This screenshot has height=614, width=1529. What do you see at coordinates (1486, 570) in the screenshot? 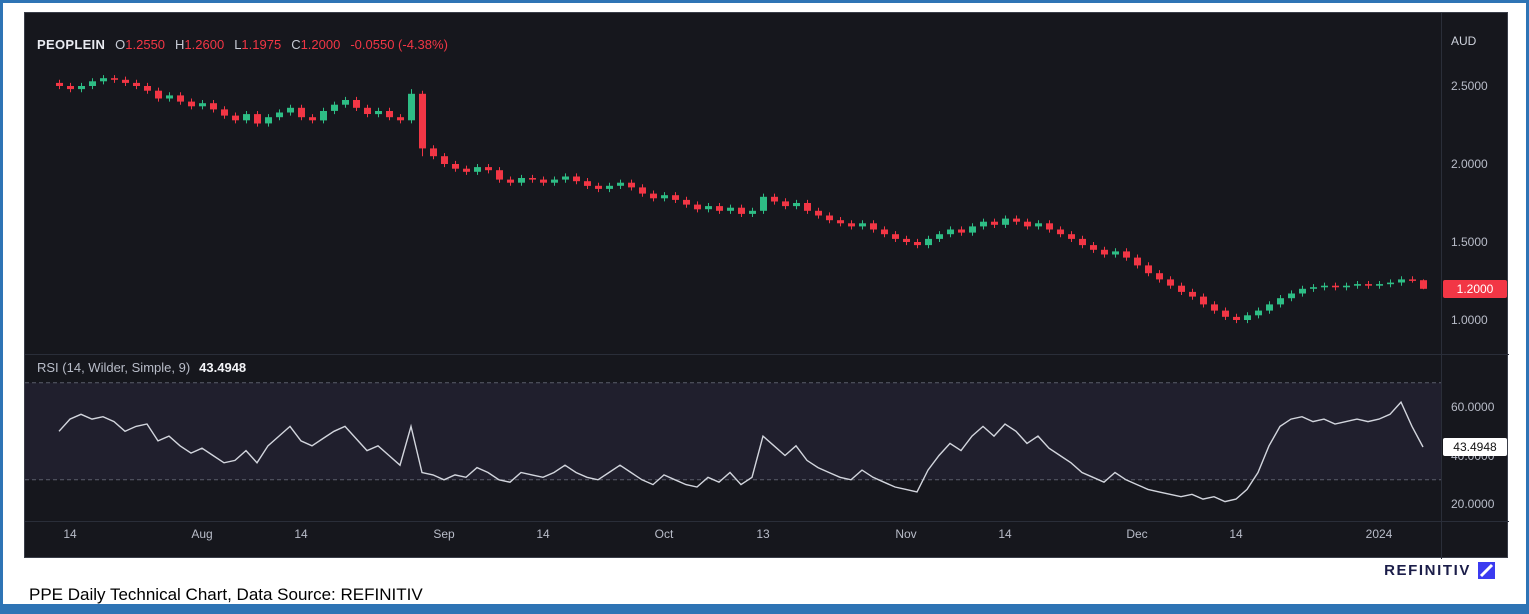
I see `refinitiv-logo-icon` at bounding box center [1486, 570].